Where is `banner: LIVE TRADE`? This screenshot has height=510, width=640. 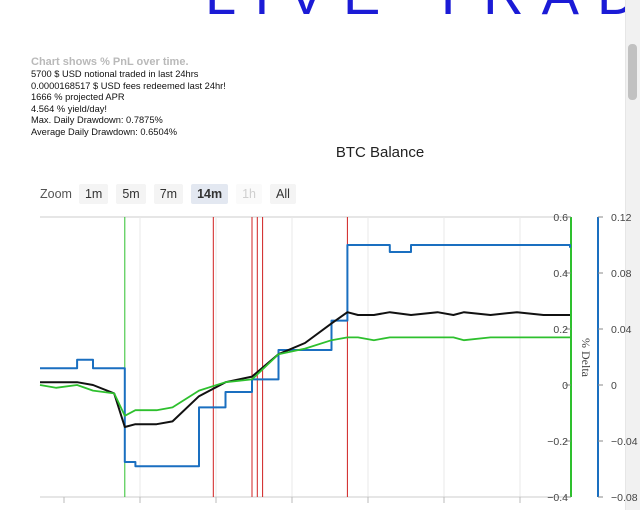 banner: LIVE TRADE is located at coordinates (320, 11).